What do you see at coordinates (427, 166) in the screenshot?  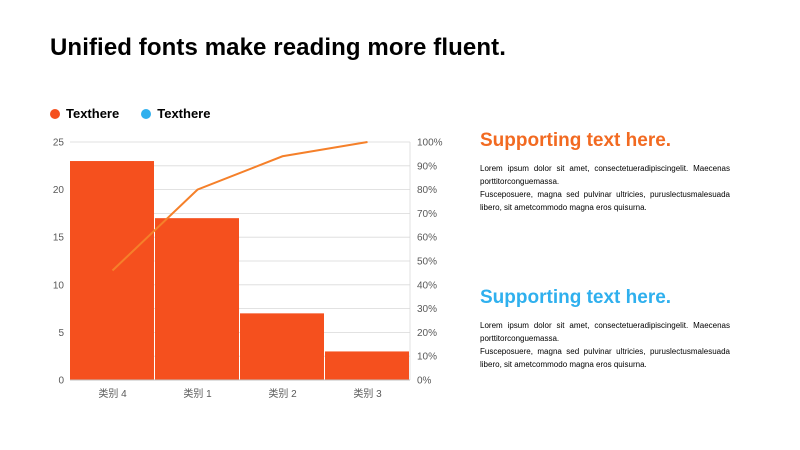 I see `y2-tick-label: 90%` at bounding box center [427, 166].